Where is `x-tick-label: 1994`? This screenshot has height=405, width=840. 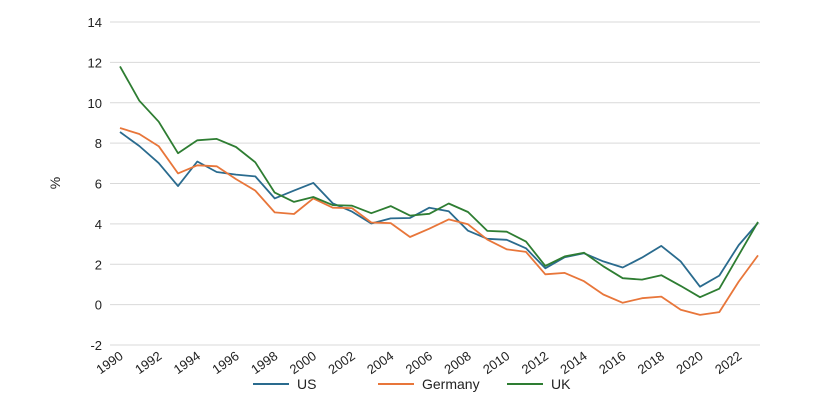 x-tick-label: 1994 is located at coordinates (187, 362).